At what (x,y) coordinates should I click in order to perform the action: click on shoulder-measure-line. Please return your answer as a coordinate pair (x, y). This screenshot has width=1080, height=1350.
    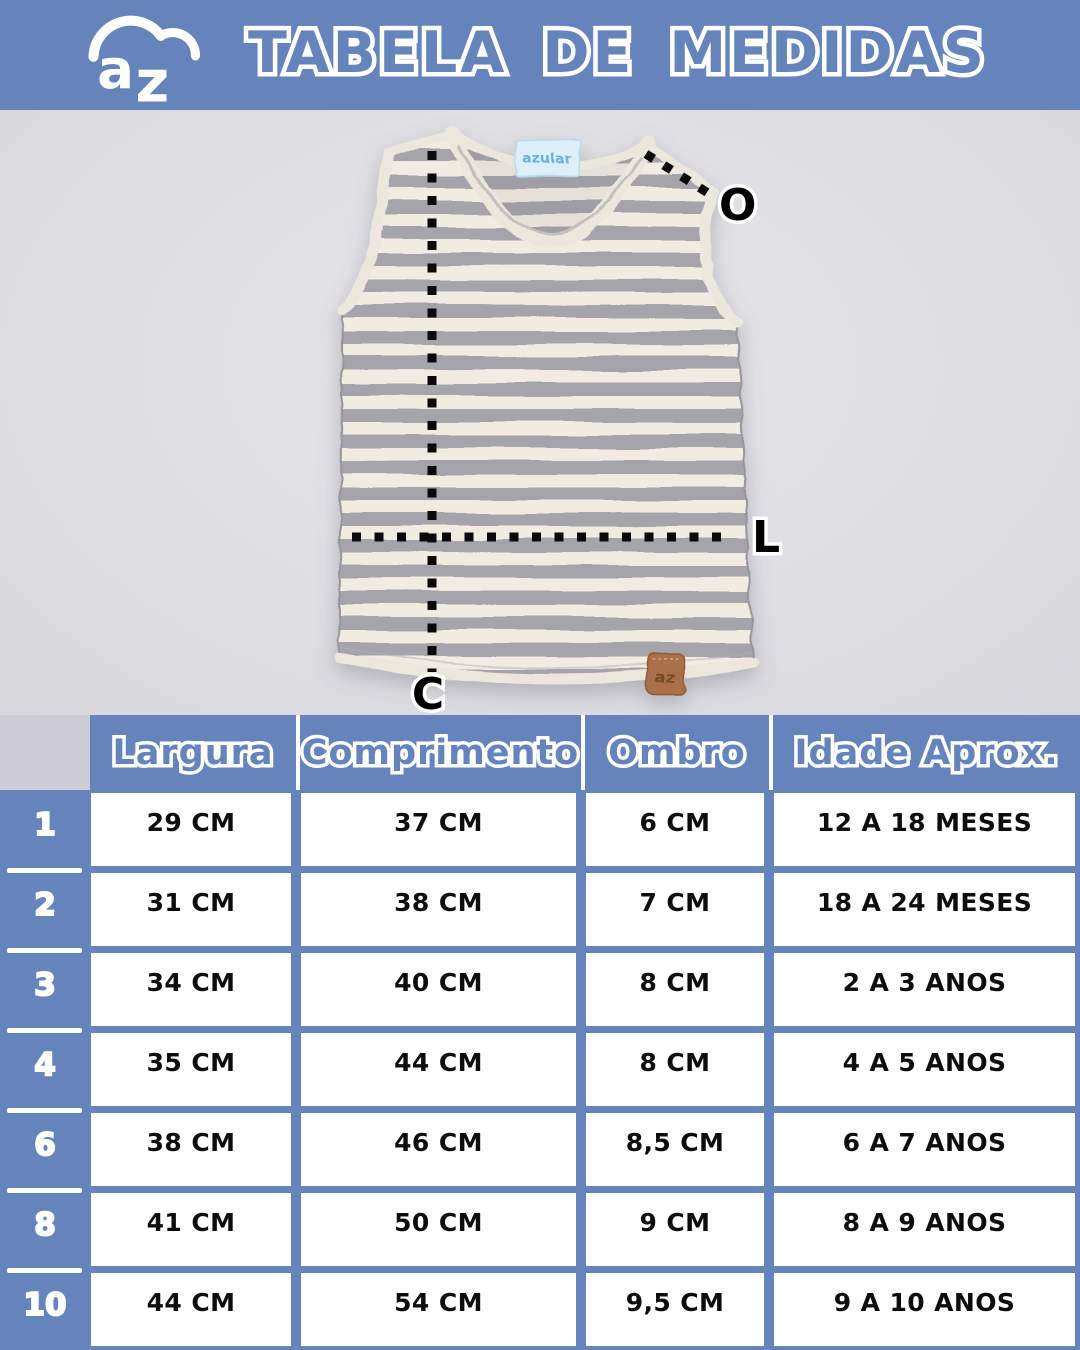
    Looking at the image, I should click on (681, 176).